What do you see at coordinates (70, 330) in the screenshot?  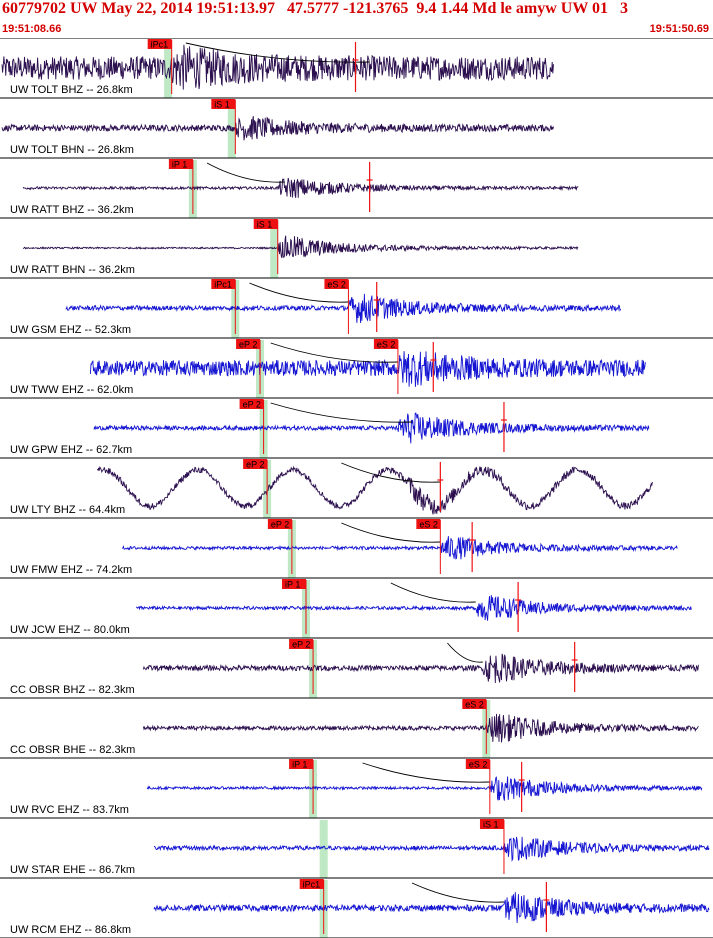 I see `station-label: UW GSM EHZ -- 52.3km` at bounding box center [70, 330].